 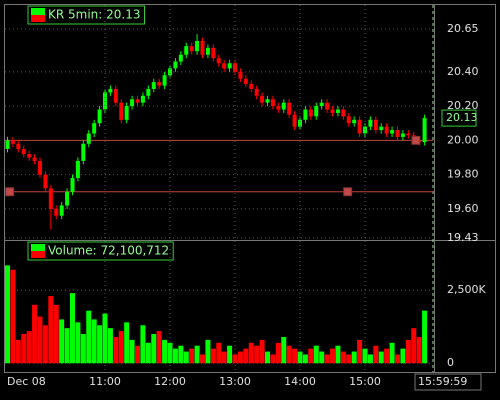 What do you see at coordinates (105, 381) in the screenshot?
I see `x-tick-label: 11:00` at bounding box center [105, 381].